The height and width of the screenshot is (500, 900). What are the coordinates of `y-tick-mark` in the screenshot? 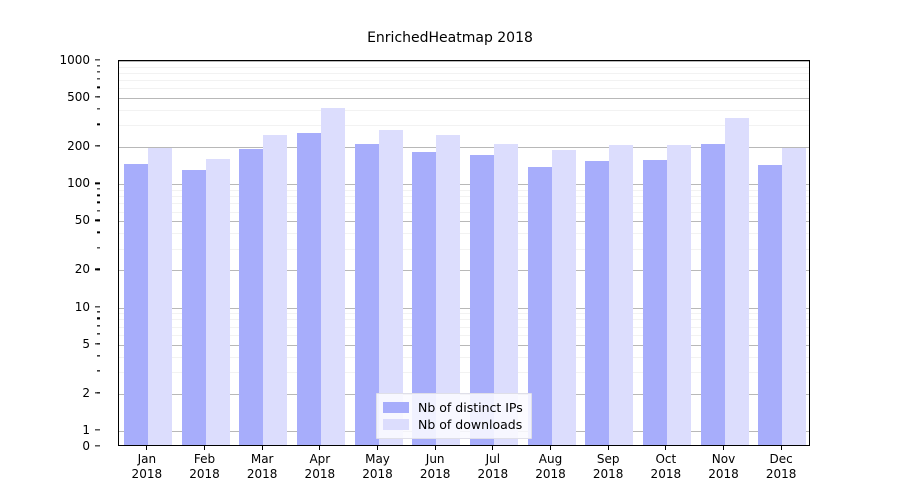 It's located at (97, 430).